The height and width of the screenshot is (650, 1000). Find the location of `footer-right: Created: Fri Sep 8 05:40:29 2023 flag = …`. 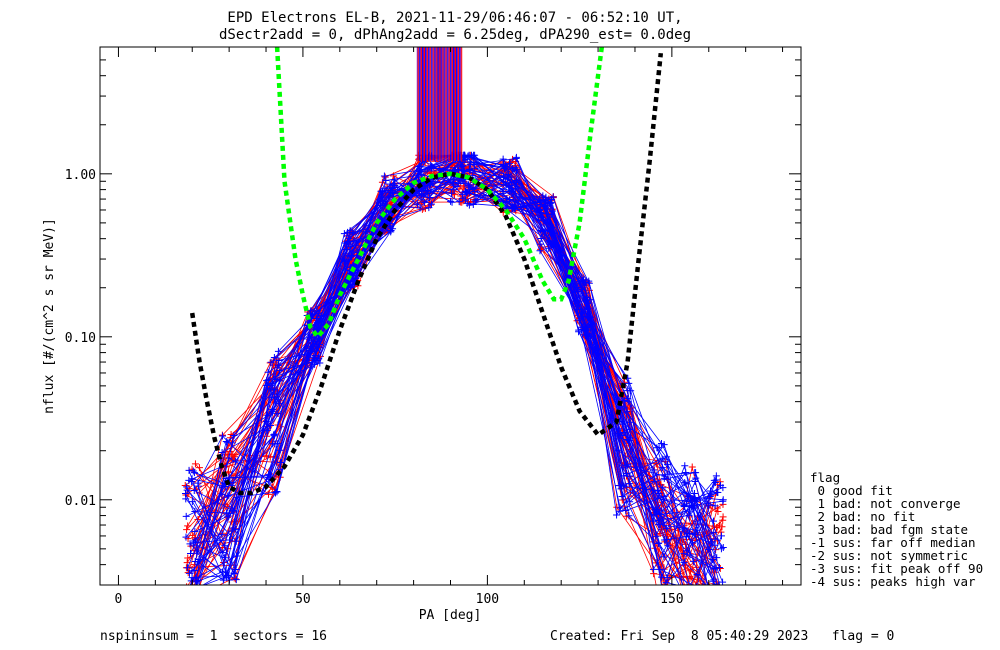

footer-right: Created: Fri Sep 8 05:40:29 2023 flag = … is located at coordinates (722, 636).